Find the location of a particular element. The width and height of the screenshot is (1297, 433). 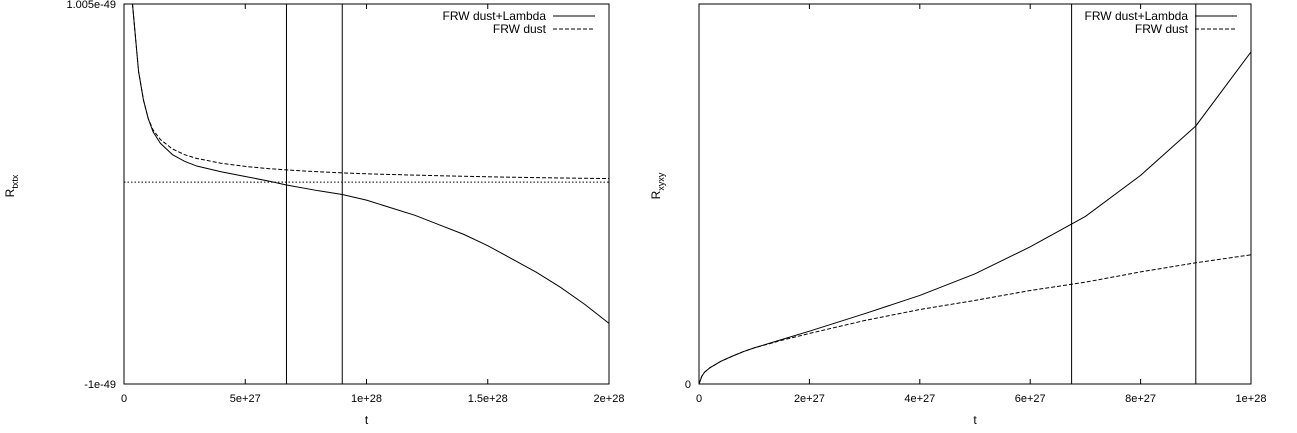

y-axis-label: Rtxtx is located at coordinates (11, 185).